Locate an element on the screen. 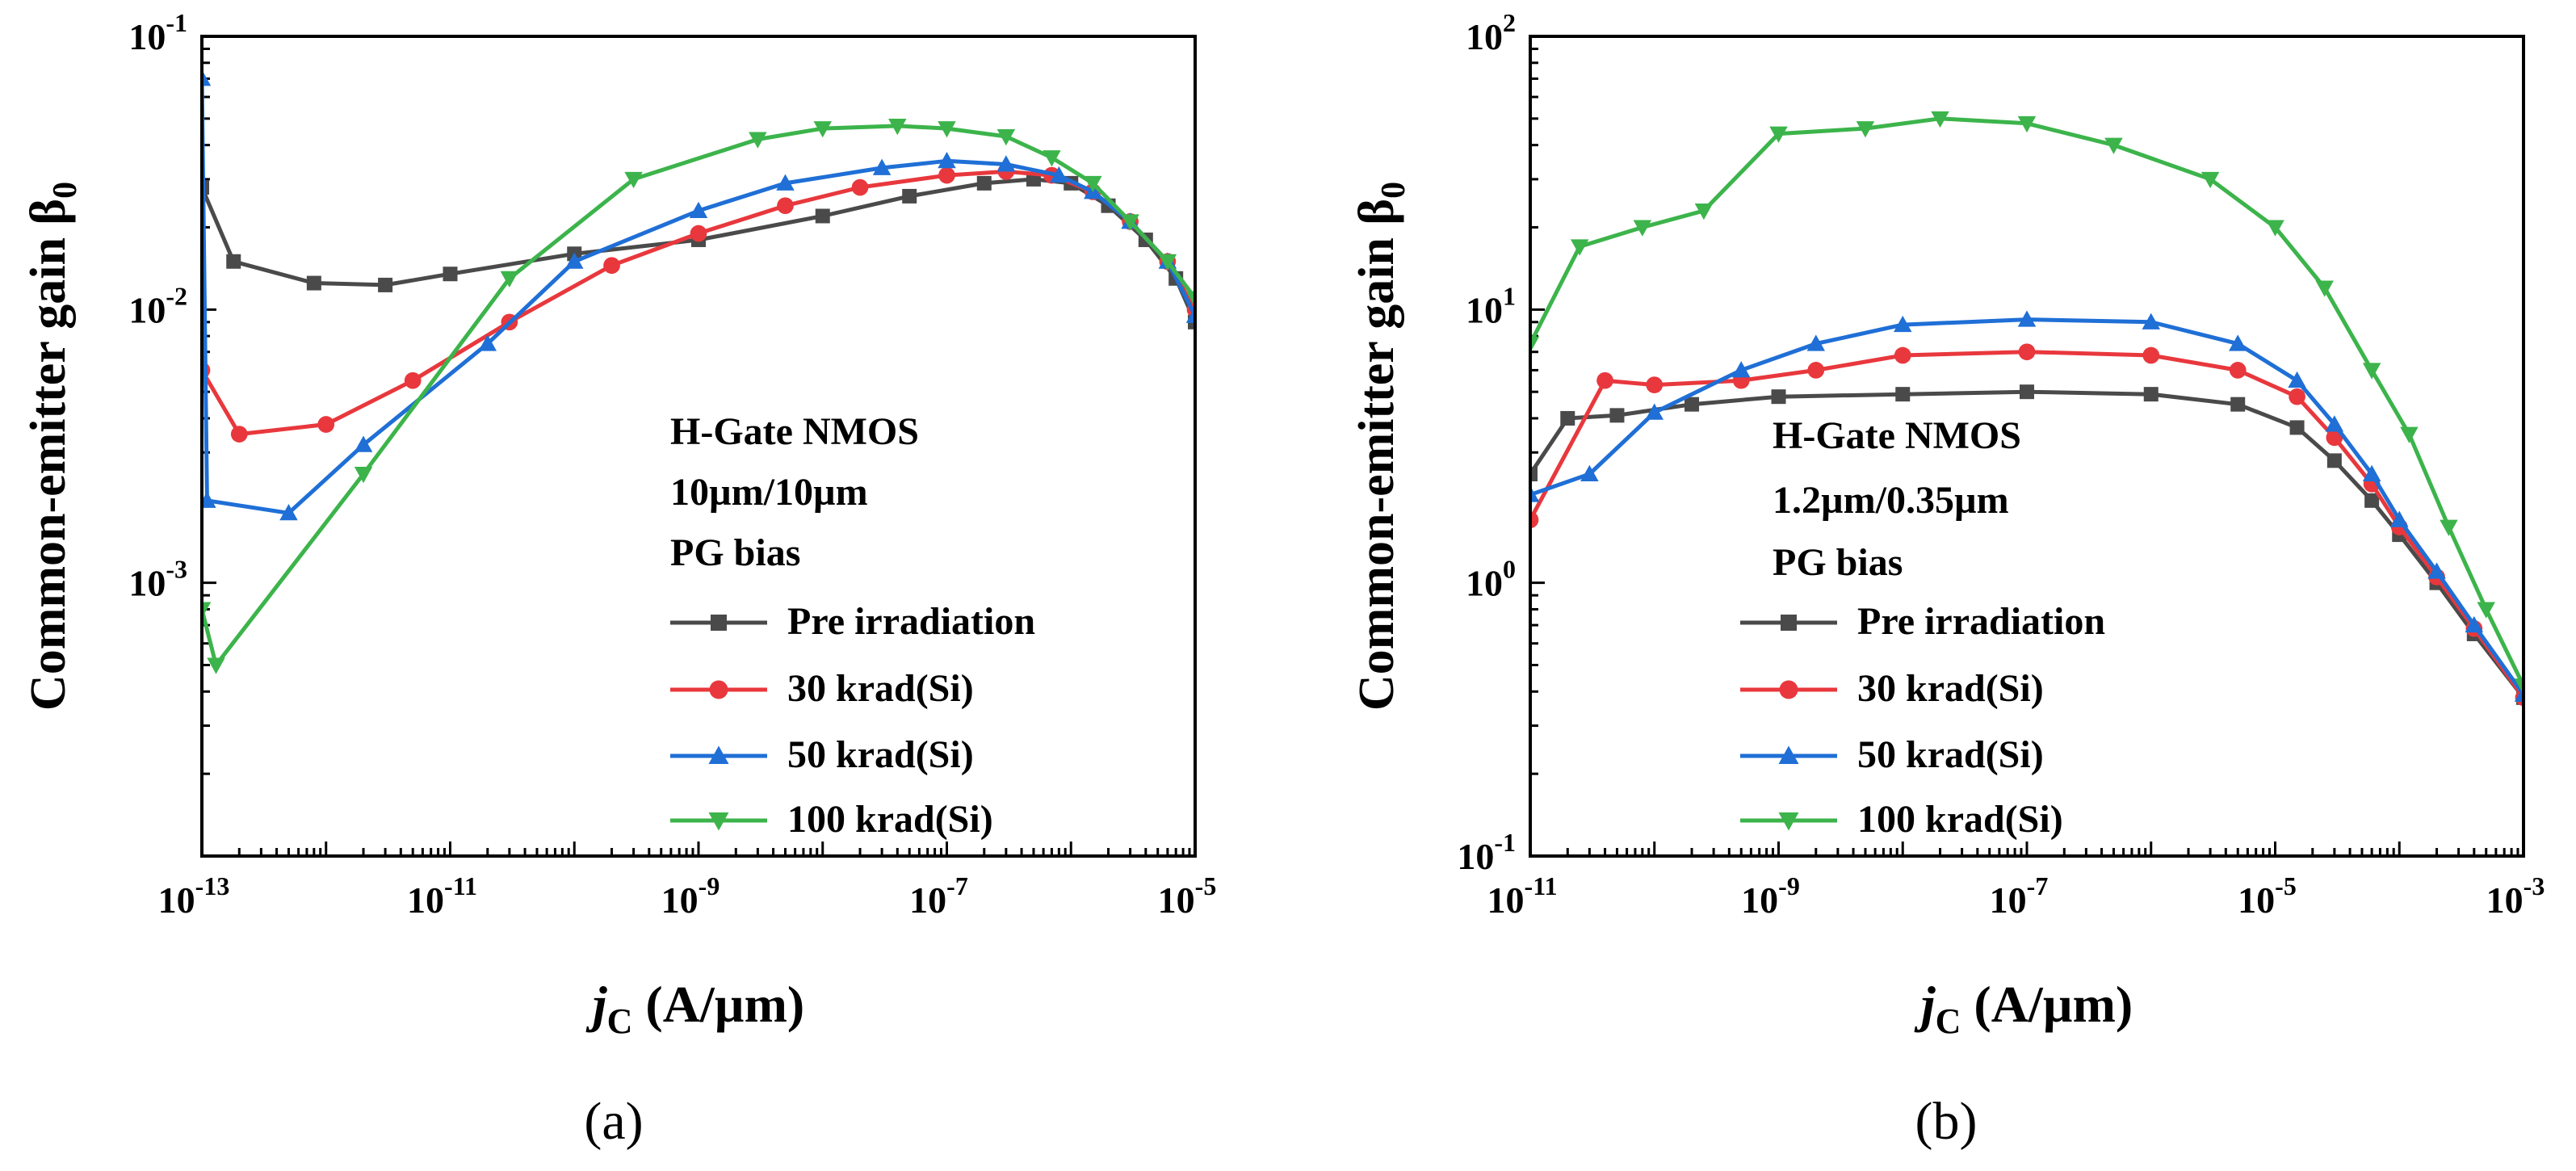 The height and width of the screenshot is (1171, 2576). annotation-line: 1.2µm/0.35µm is located at coordinates (1891, 500).